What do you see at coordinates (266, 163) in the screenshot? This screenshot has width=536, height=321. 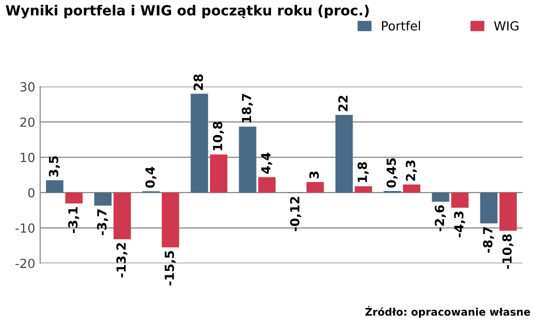 I see `data-label: 4,4` at bounding box center [266, 163].